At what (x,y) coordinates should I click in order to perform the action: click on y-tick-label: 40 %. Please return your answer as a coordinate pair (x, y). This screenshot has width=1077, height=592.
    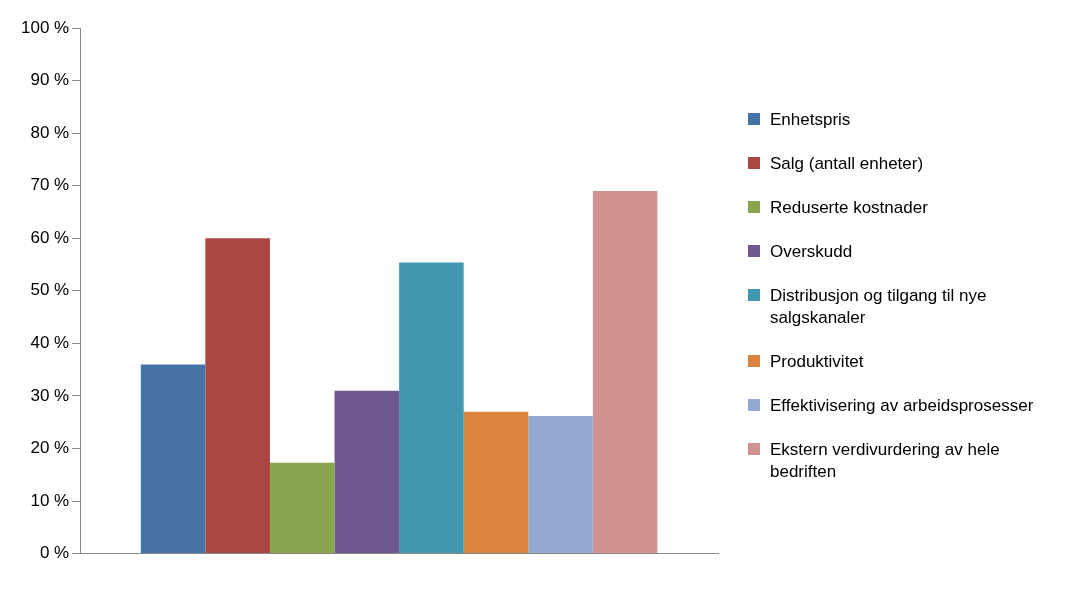
    Looking at the image, I should click on (50, 343).